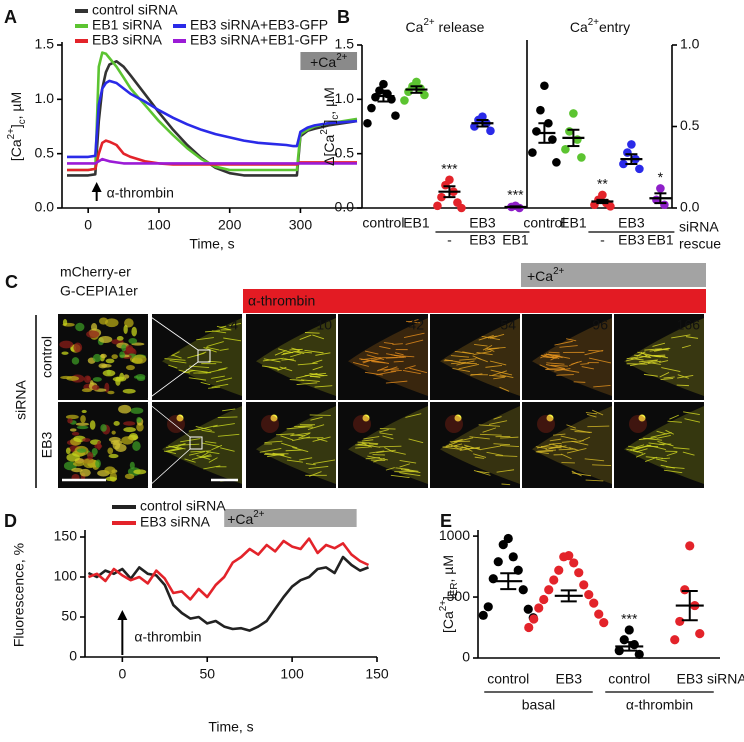  What do you see at coordinates (88, 225) in the screenshot?
I see `x-tick-label: 0` at bounding box center [88, 225].